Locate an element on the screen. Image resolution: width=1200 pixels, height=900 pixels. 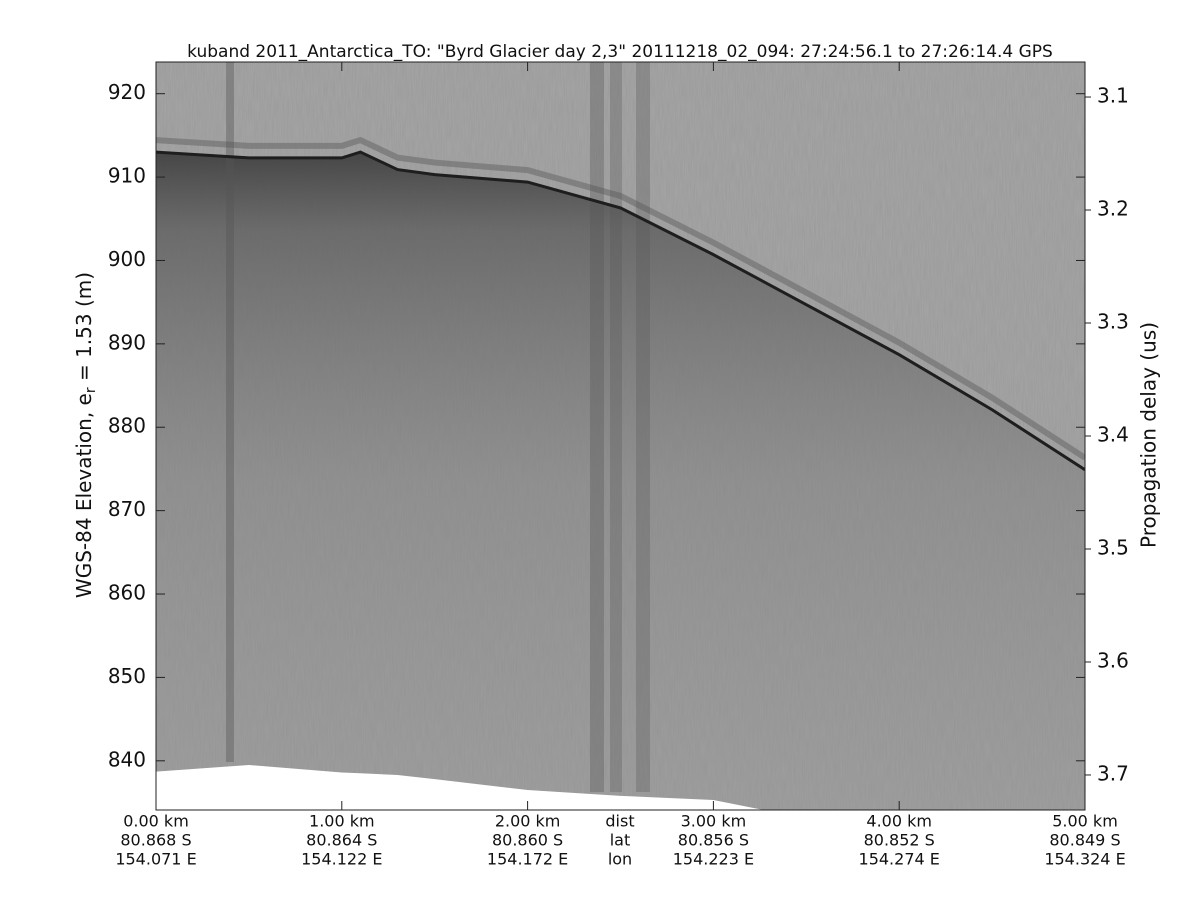
y-tick-label: 880 is located at coordinates (127, 426).